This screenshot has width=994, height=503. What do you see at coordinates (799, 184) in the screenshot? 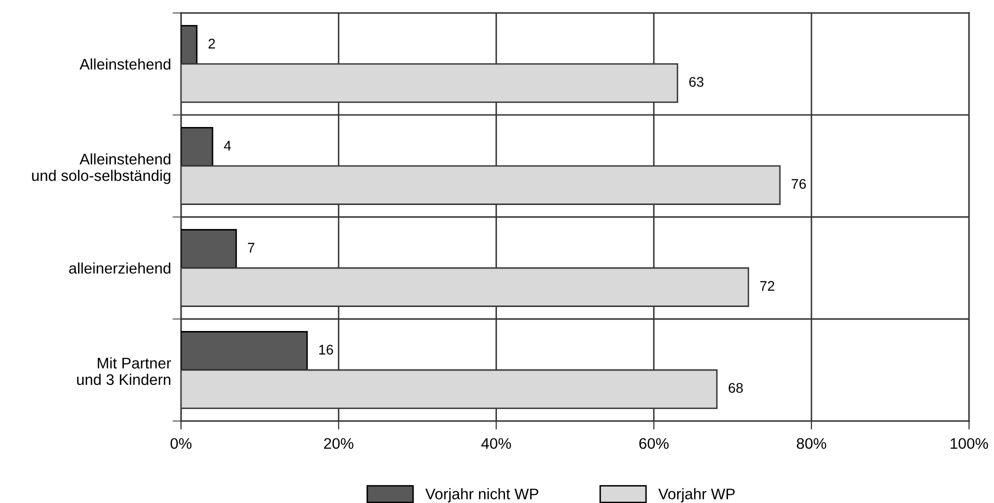
I see `data-label: 76` at bounding box center [799, 184].